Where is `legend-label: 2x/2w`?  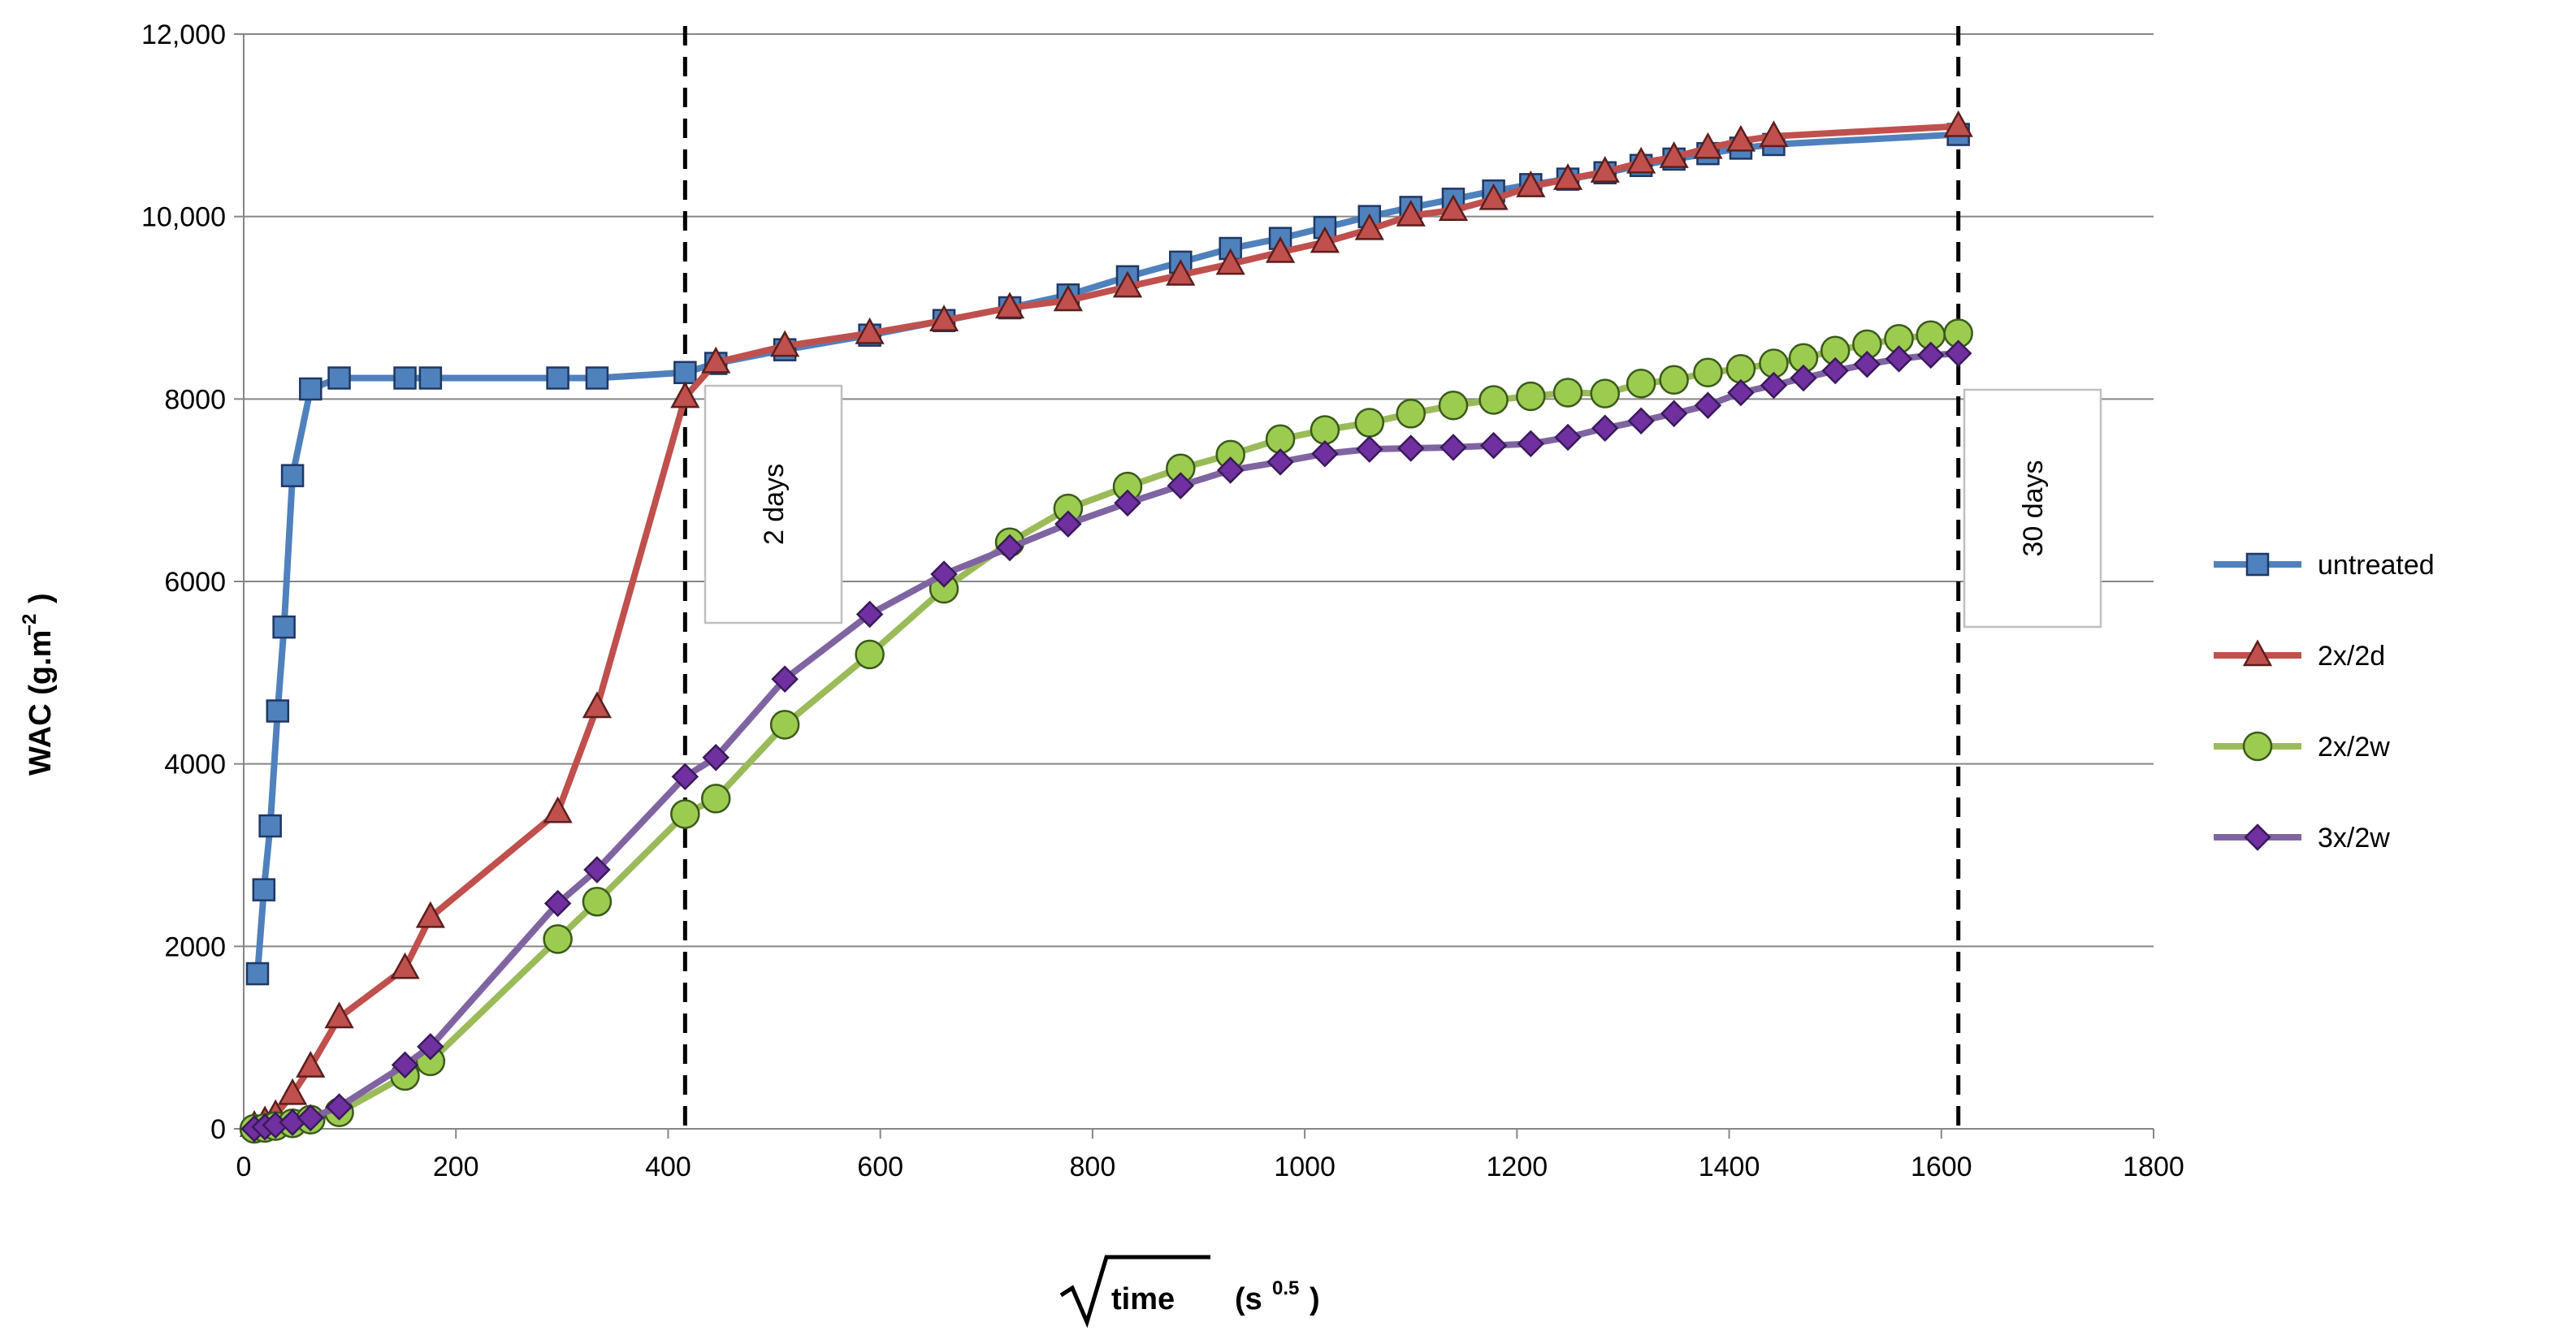
legend-label: 2x/2w is located at coordinates (2354, 747).